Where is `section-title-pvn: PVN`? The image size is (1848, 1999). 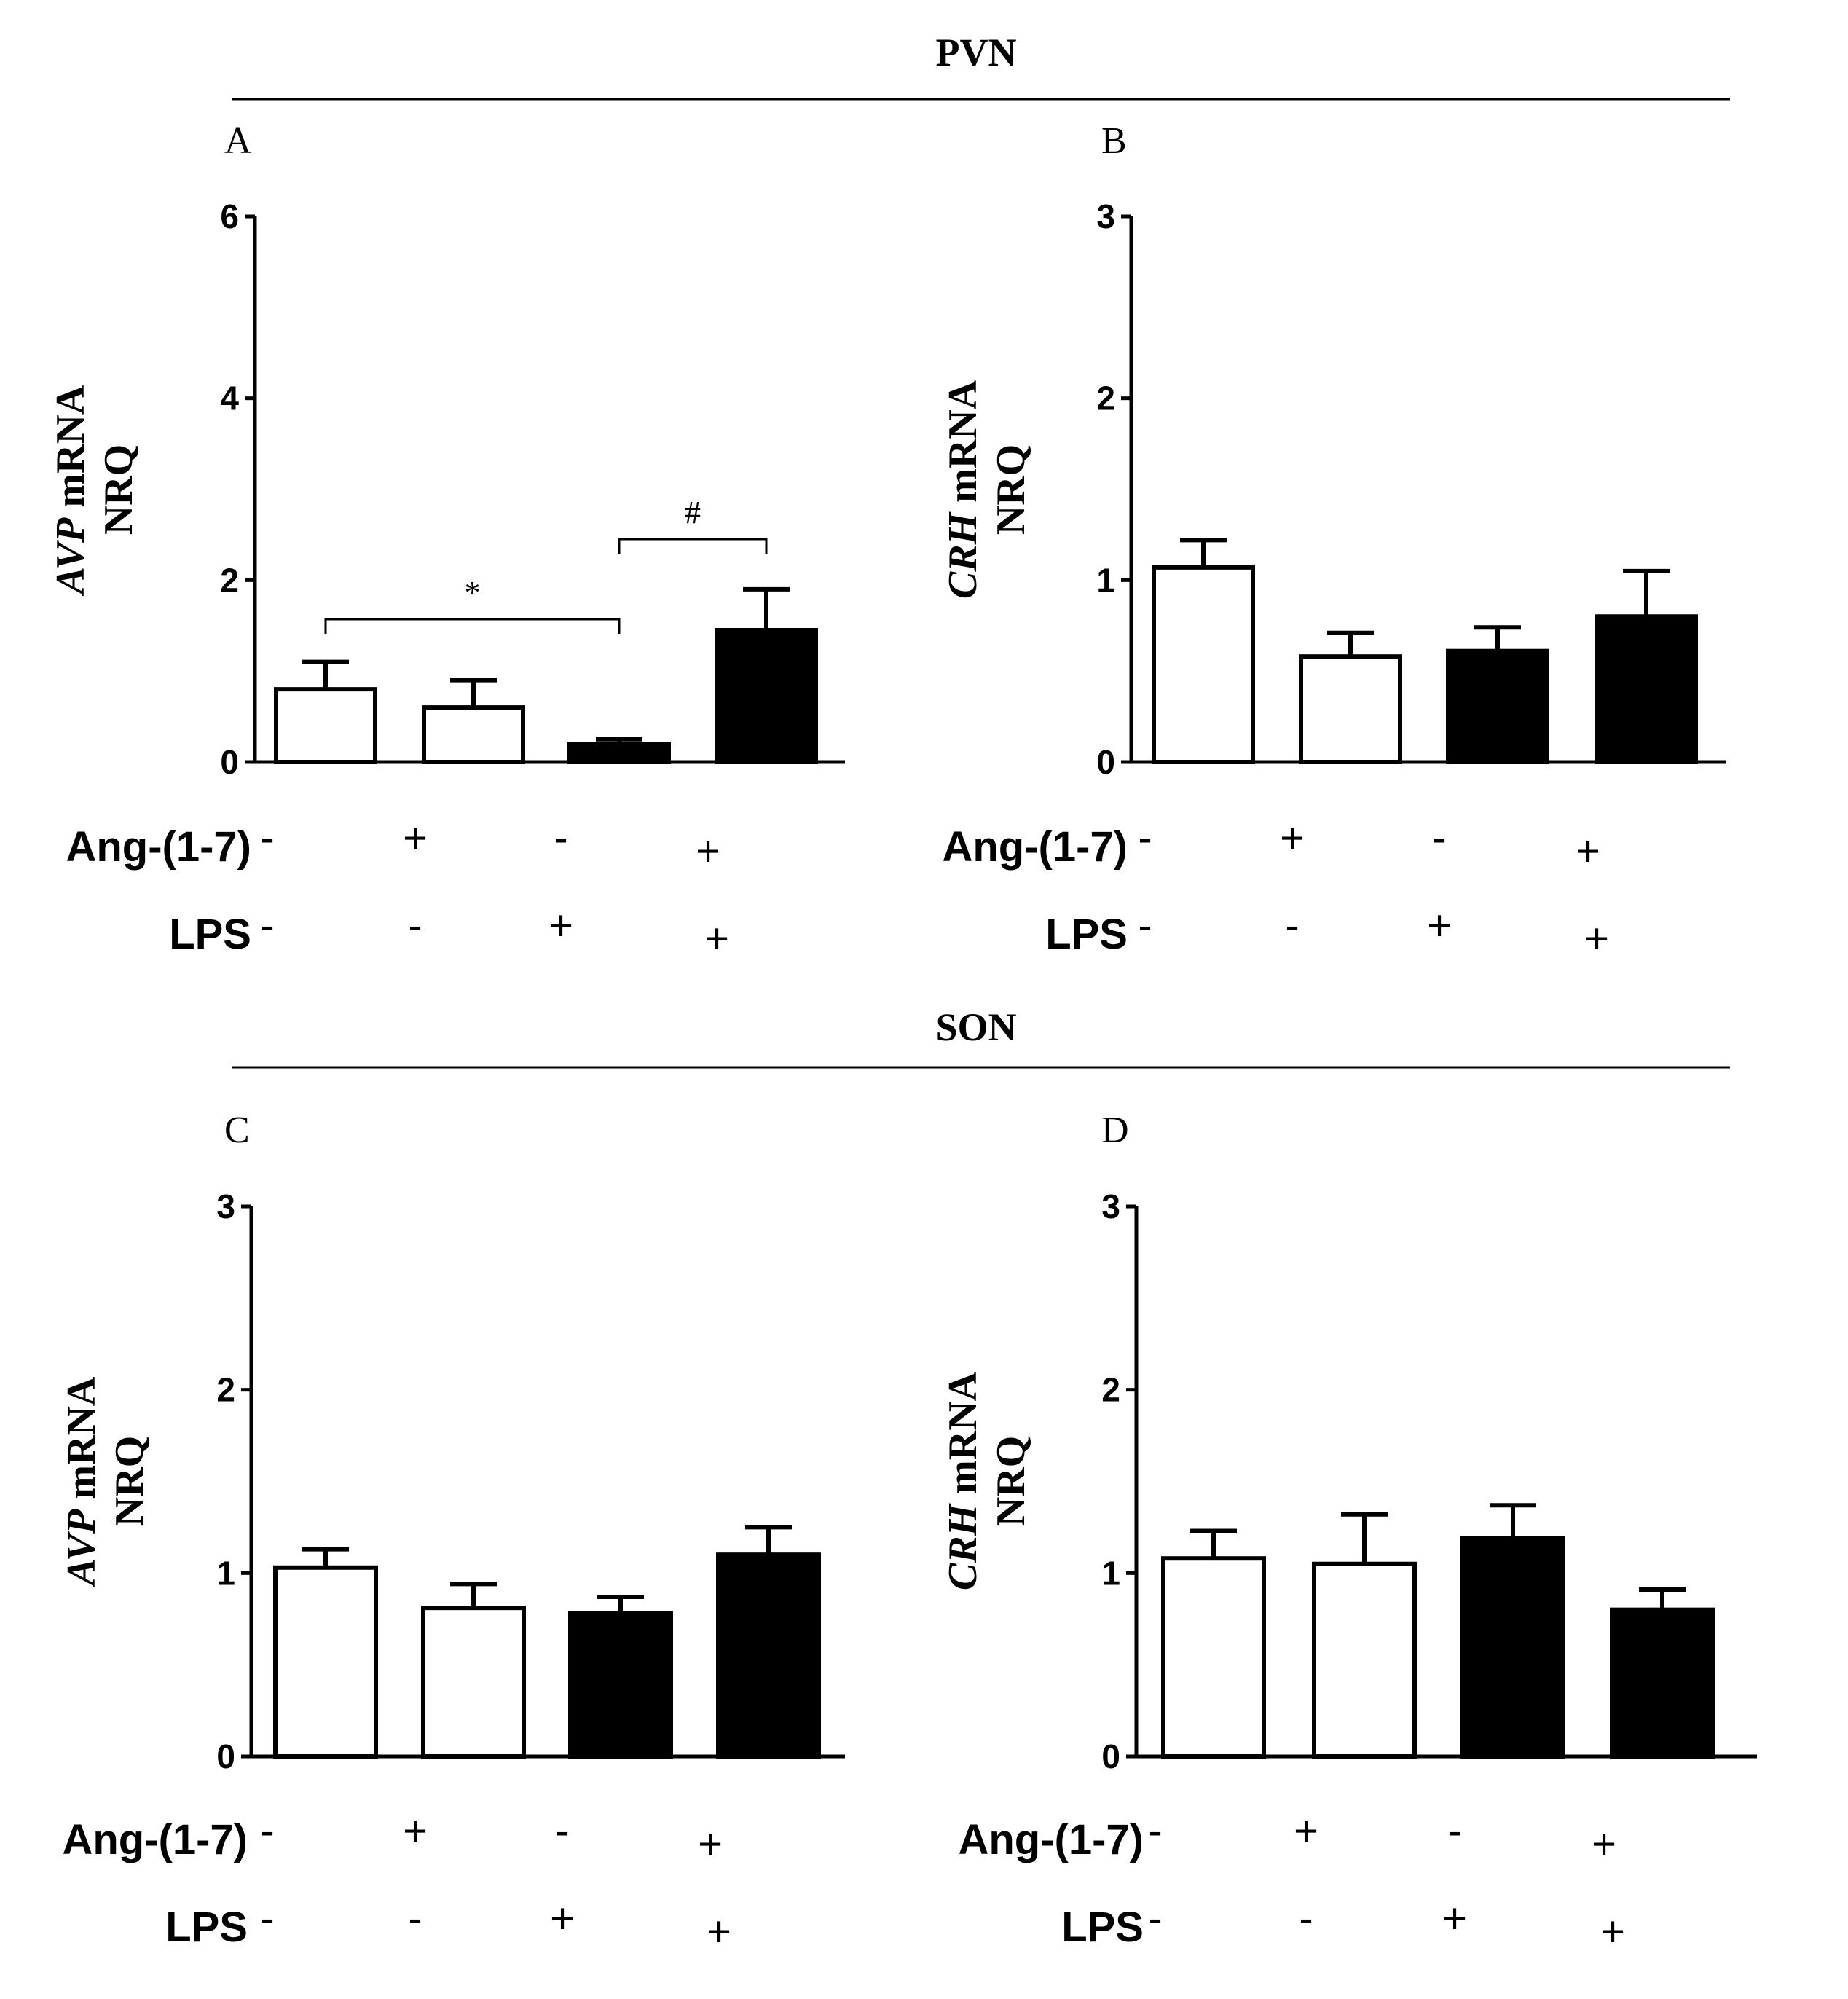 section-title-pvn: PVN is located at coordinates (976, 53).